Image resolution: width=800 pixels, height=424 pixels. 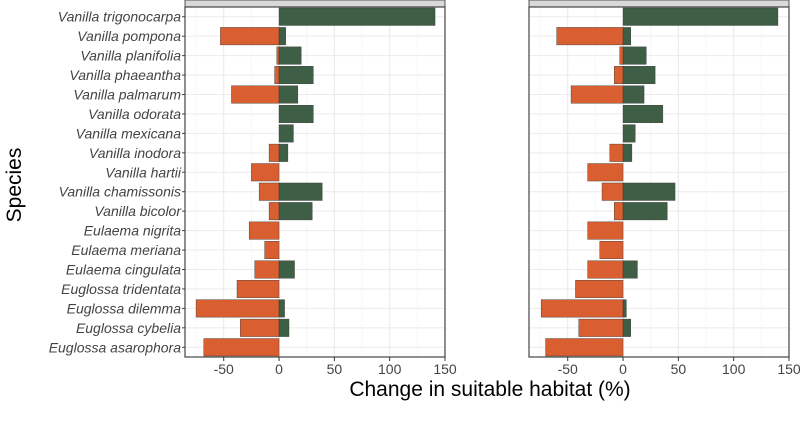 What do you see at coordinates (127, 95) in the screenshot?
I see `species-label: Vanilla palmarum` at bounding box center [127, 95].